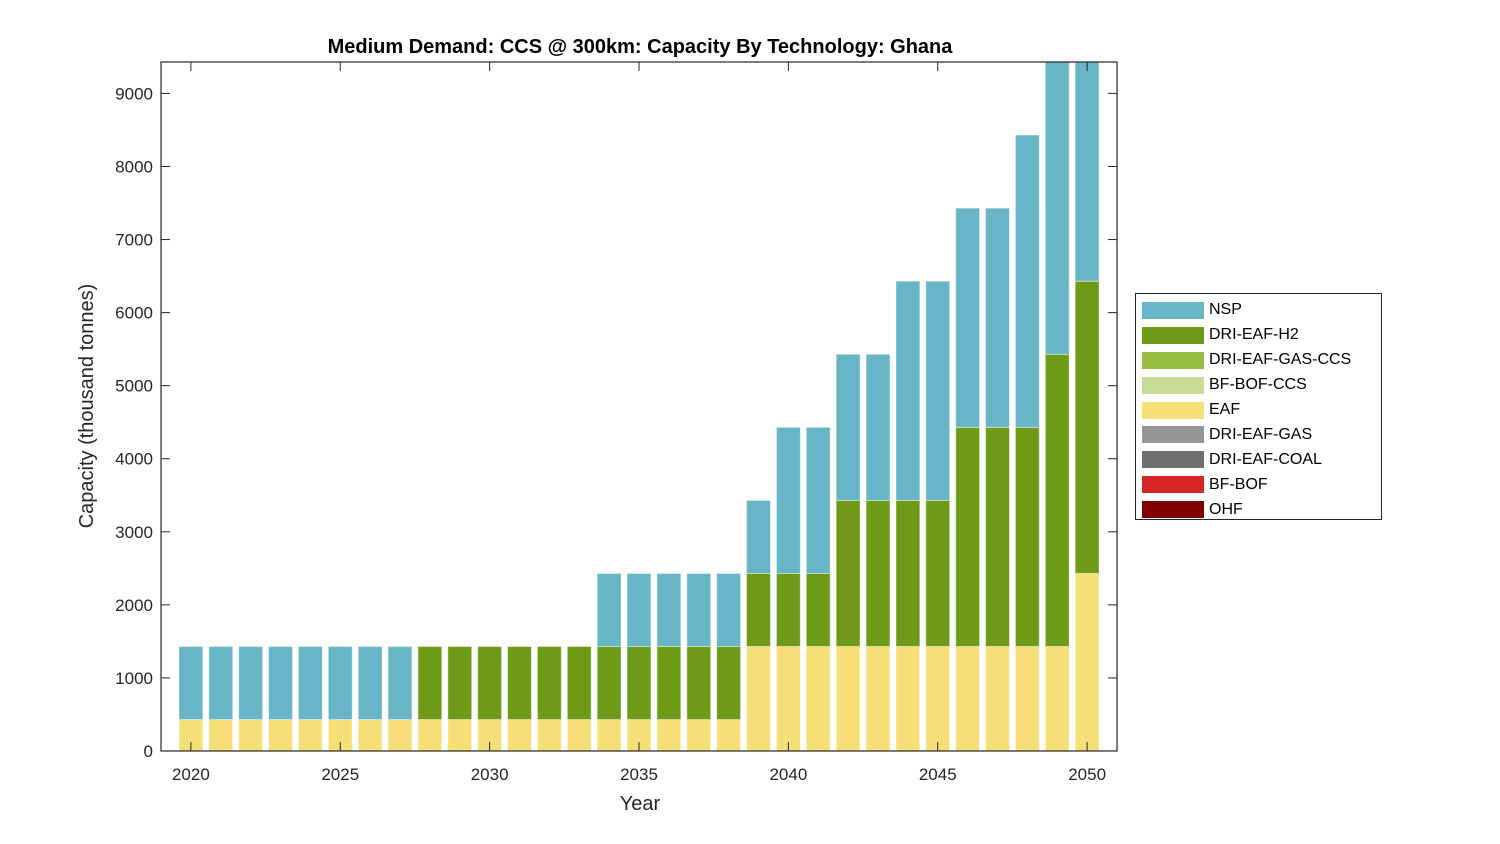 This screenshot has height=844, width=1500. I want to click on bar-segment-dri-eaf-h2-2045, so click(938, 573).